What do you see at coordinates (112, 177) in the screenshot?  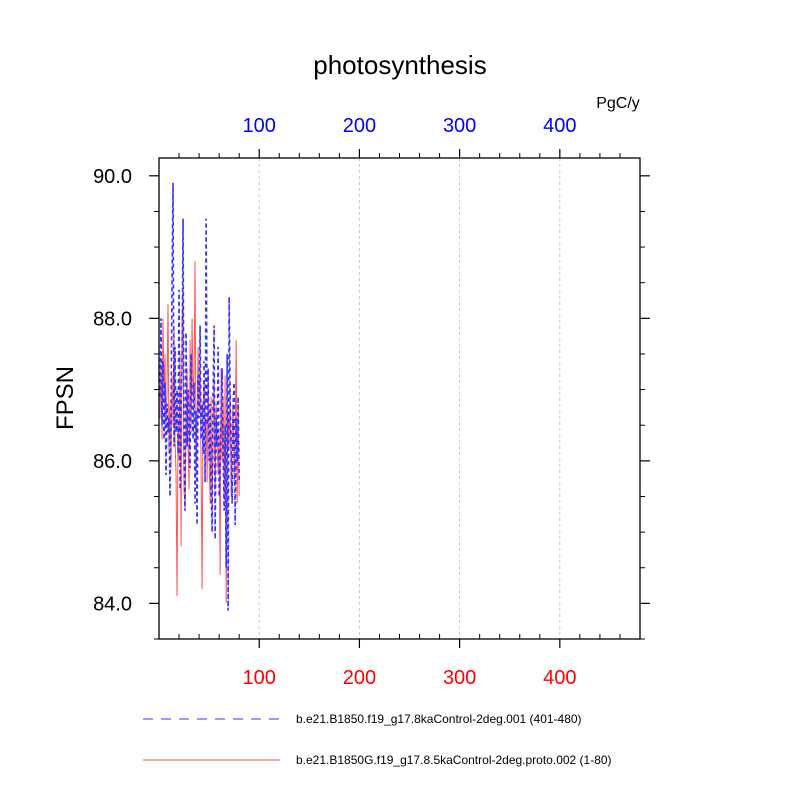 I see `y-tick-label: 90.0` at bounding box center [112, 177].